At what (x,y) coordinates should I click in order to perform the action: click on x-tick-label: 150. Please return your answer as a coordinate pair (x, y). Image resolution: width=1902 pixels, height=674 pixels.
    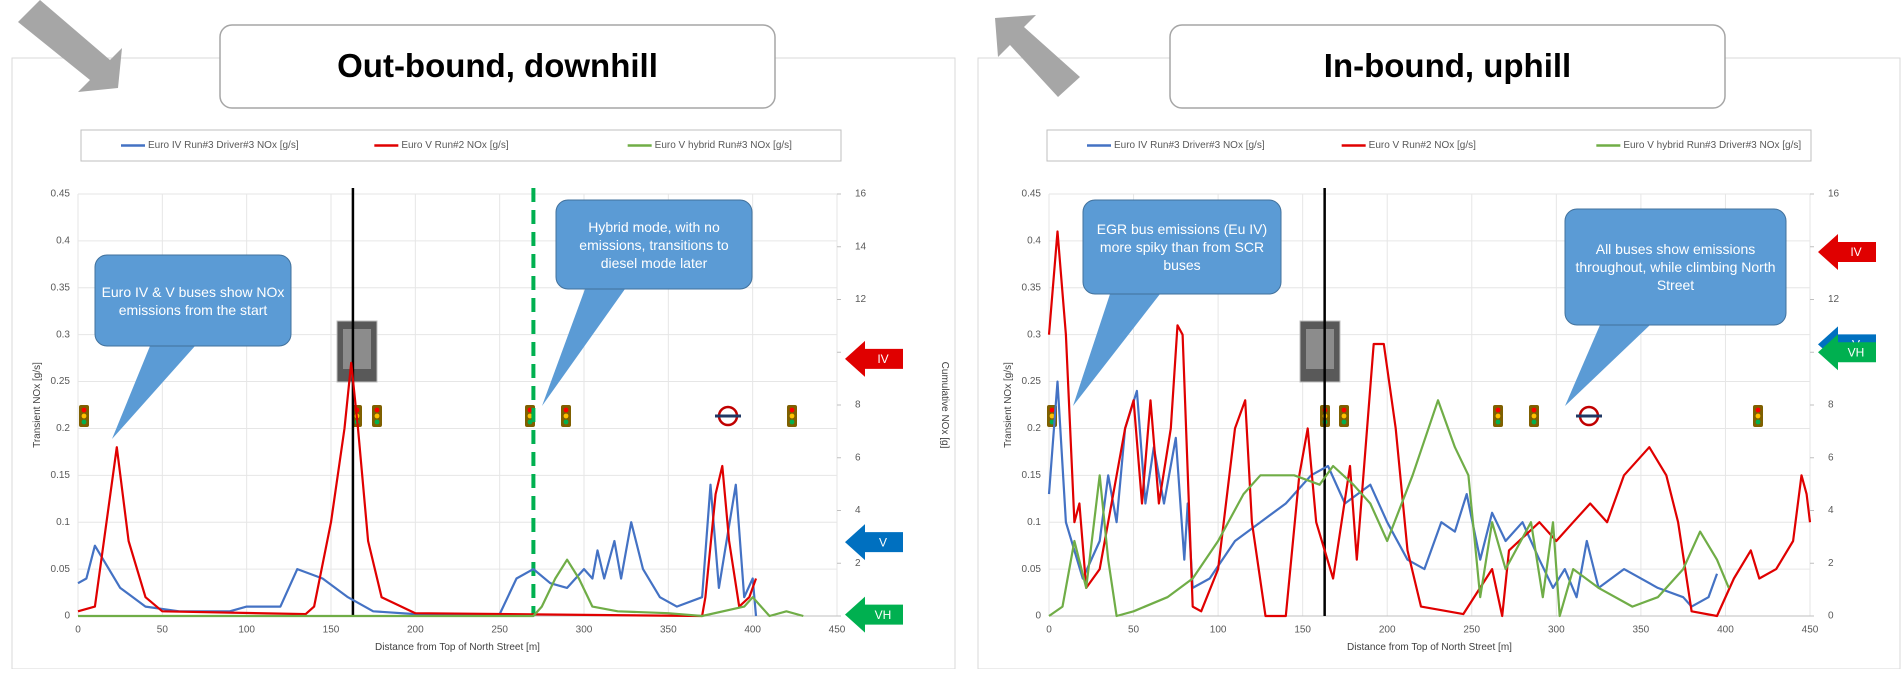
    Looking at the image, I should click on (1302, 630).